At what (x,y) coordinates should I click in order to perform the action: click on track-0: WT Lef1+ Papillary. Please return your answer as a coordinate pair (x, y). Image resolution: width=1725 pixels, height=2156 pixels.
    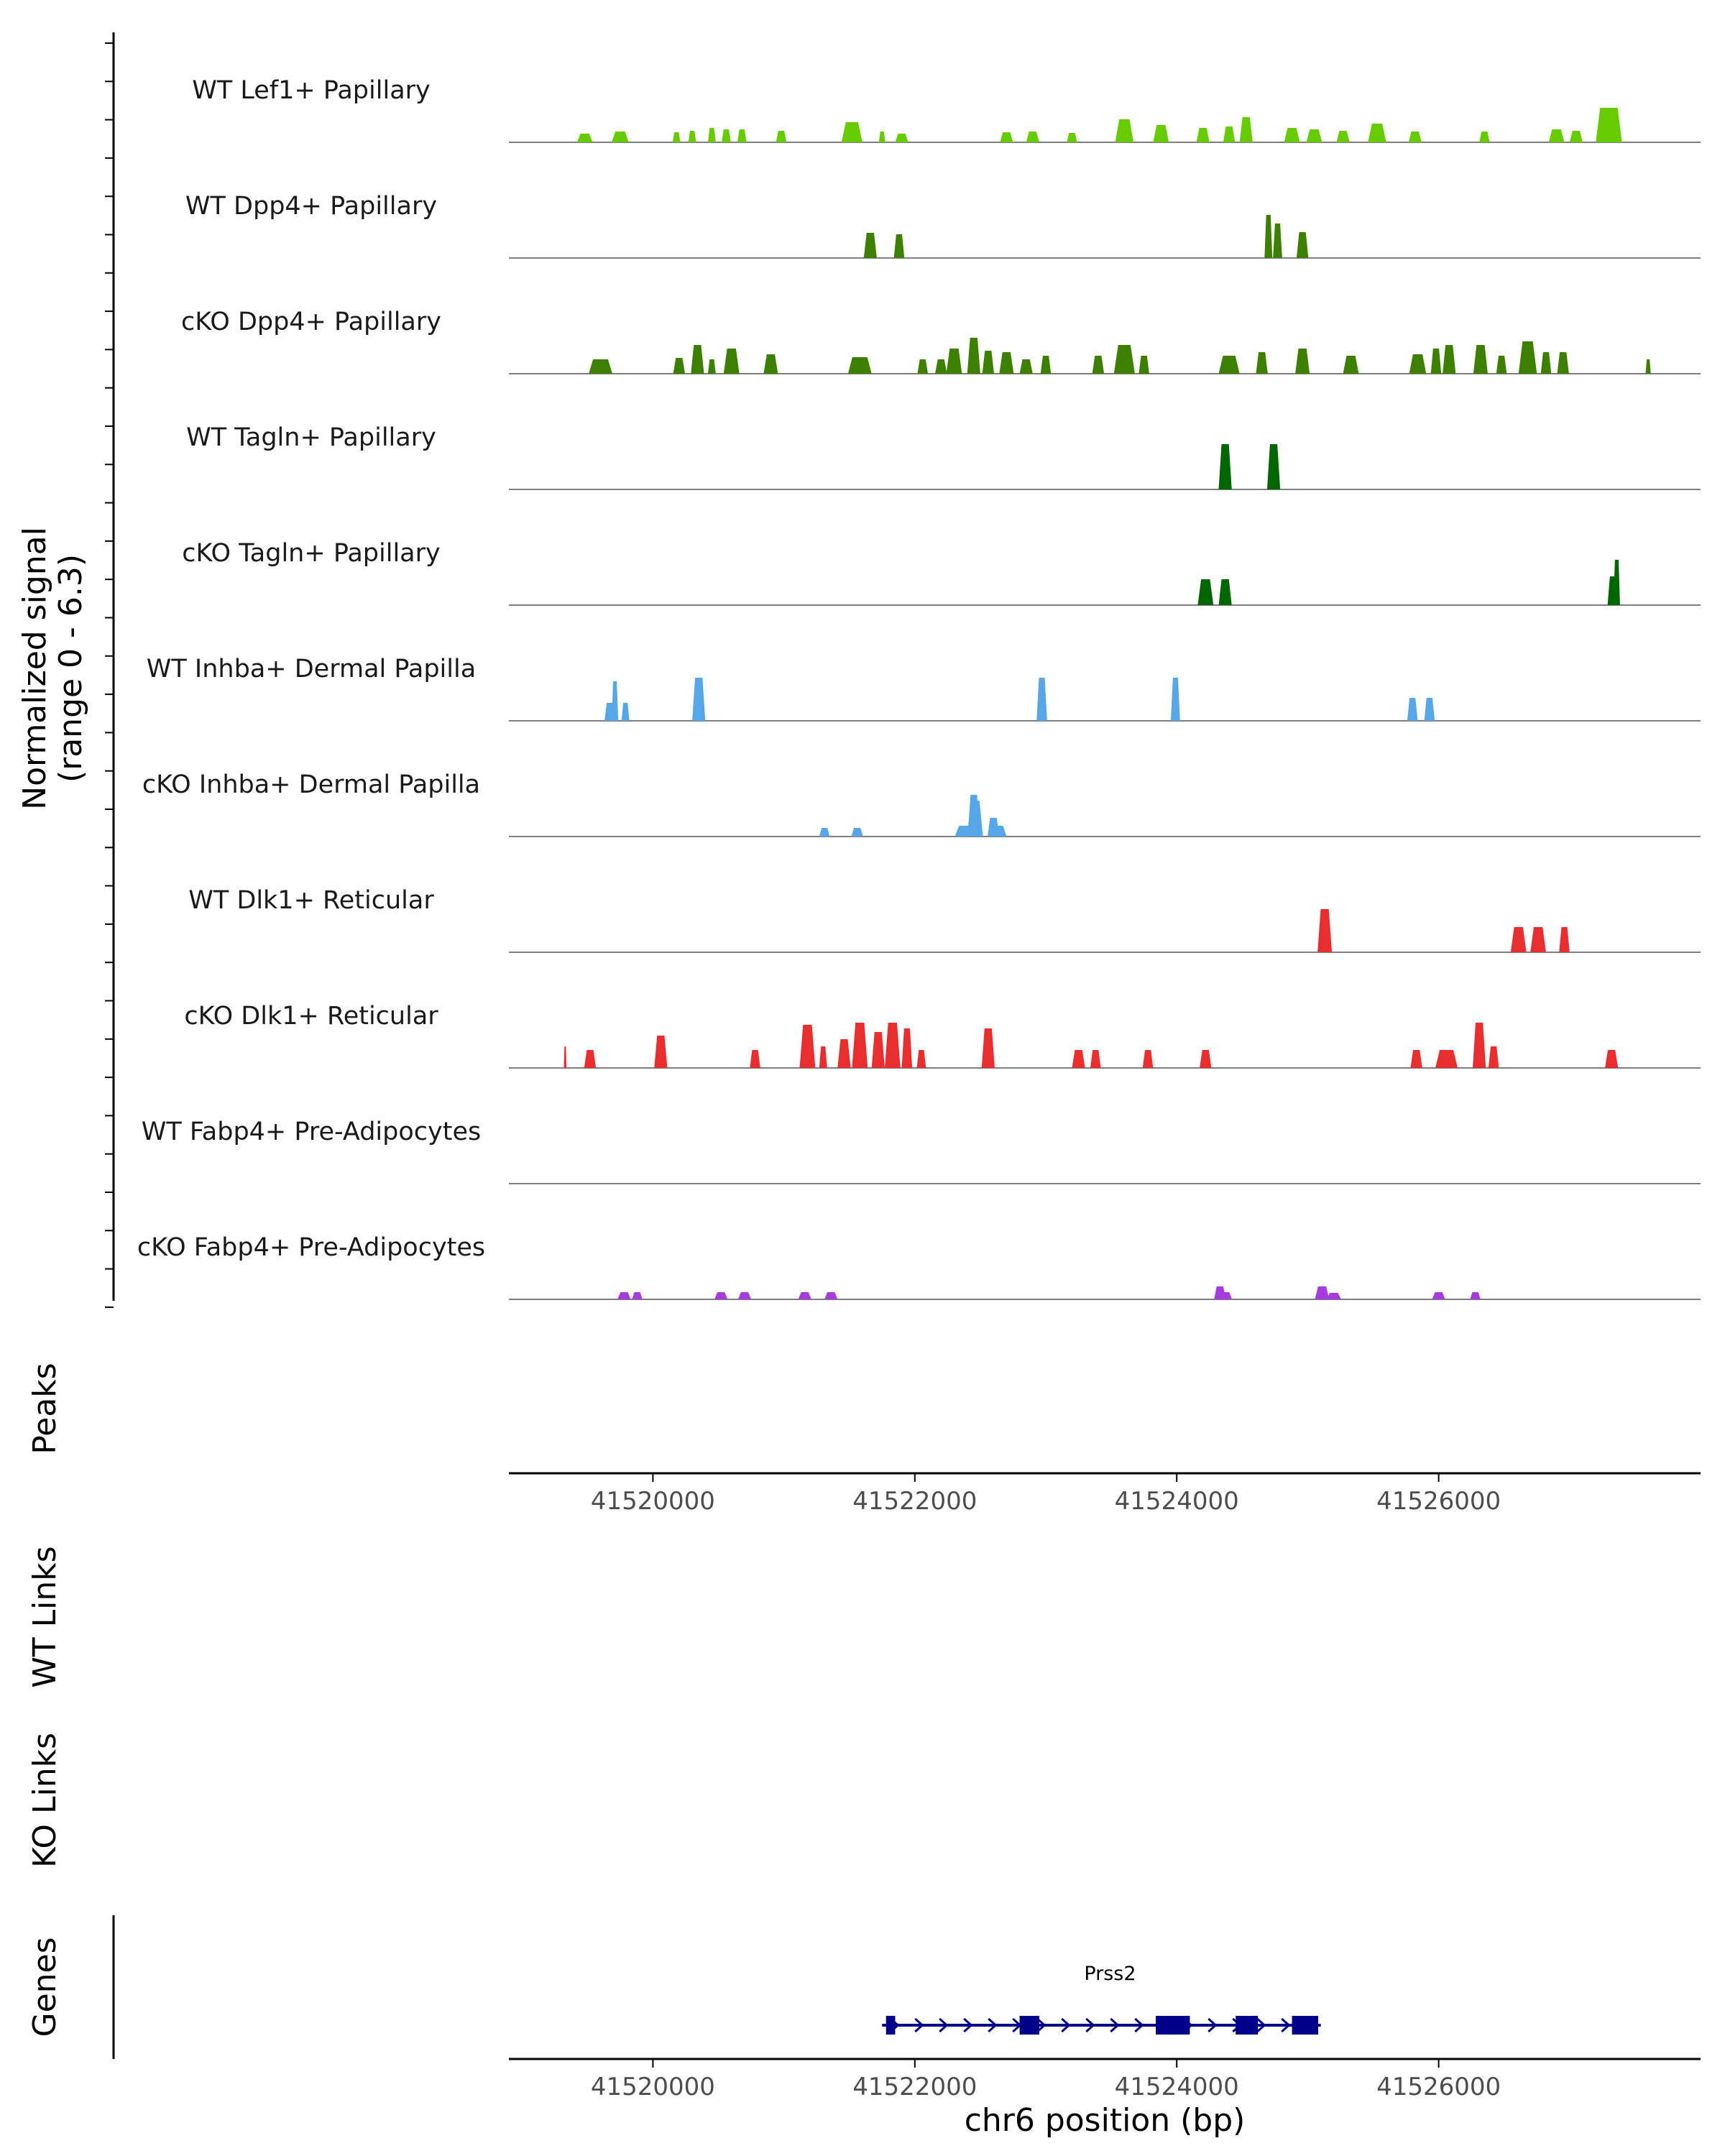
    Looking at the image, I should click on (946, 109).